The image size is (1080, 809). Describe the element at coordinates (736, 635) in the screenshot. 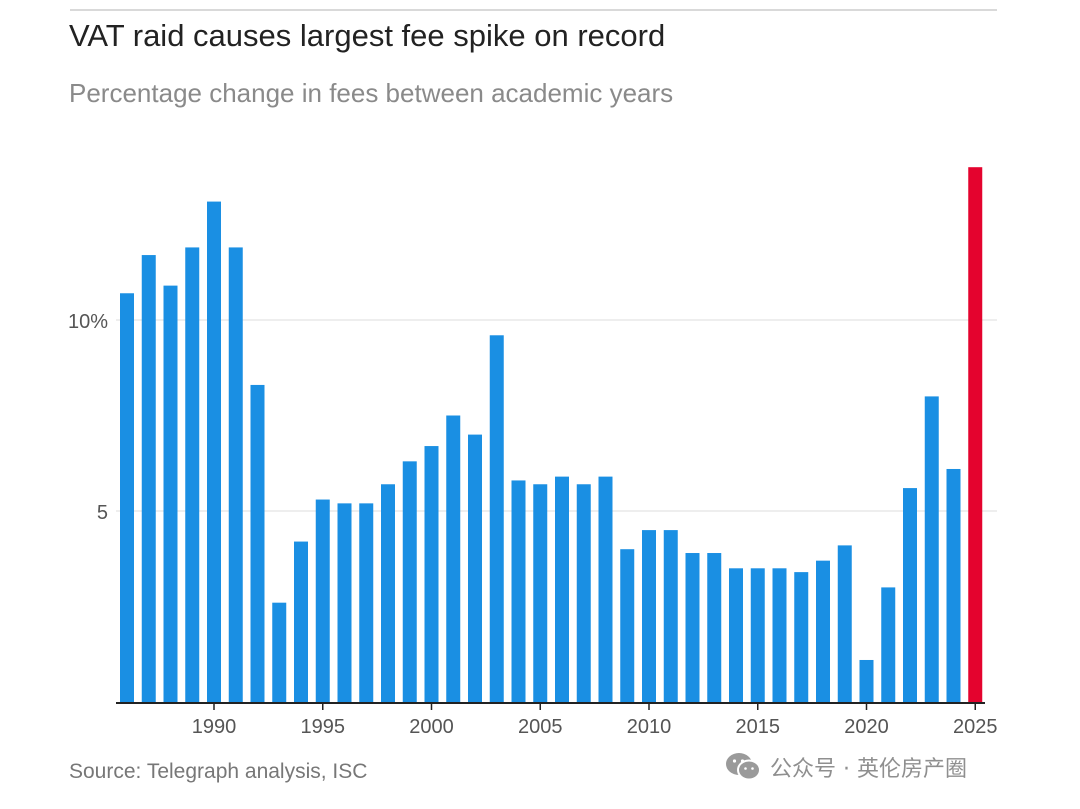

I see `bar-2014` at that location.